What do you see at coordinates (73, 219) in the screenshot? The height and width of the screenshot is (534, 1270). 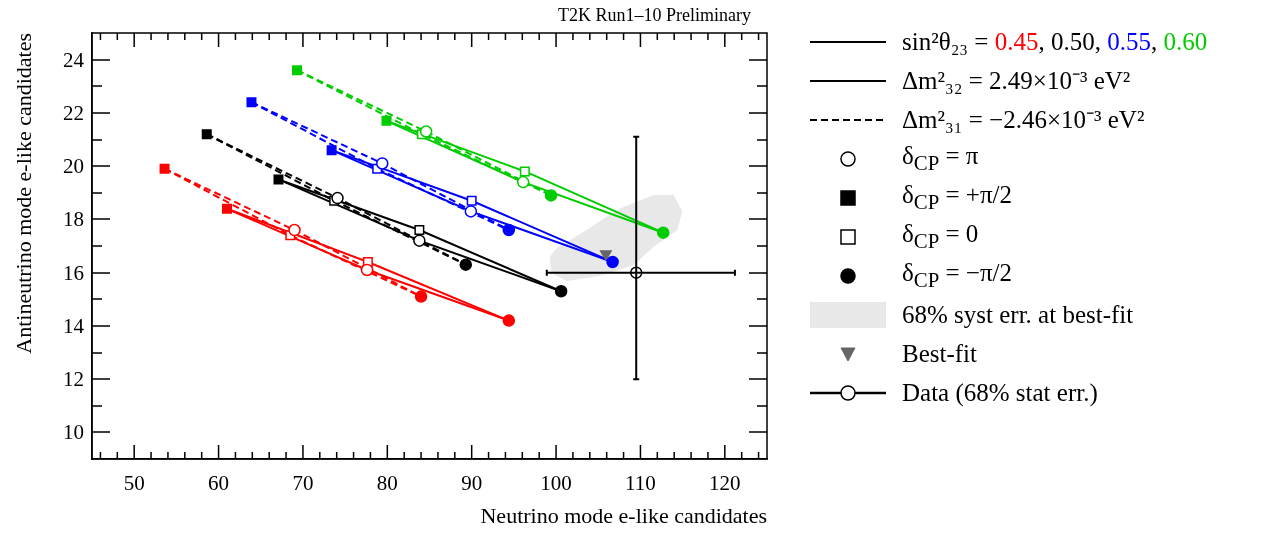 I see `y-tick-label: 18` at bounding box center [73, 219].